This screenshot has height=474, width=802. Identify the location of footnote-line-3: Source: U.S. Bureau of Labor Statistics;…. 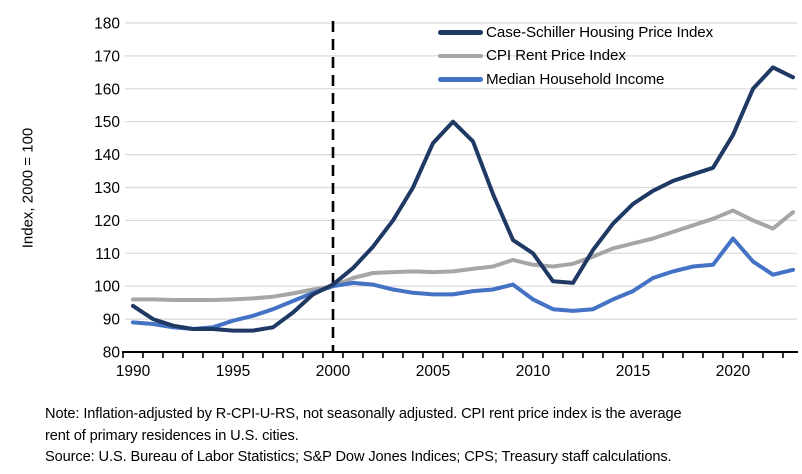
(358, 457).